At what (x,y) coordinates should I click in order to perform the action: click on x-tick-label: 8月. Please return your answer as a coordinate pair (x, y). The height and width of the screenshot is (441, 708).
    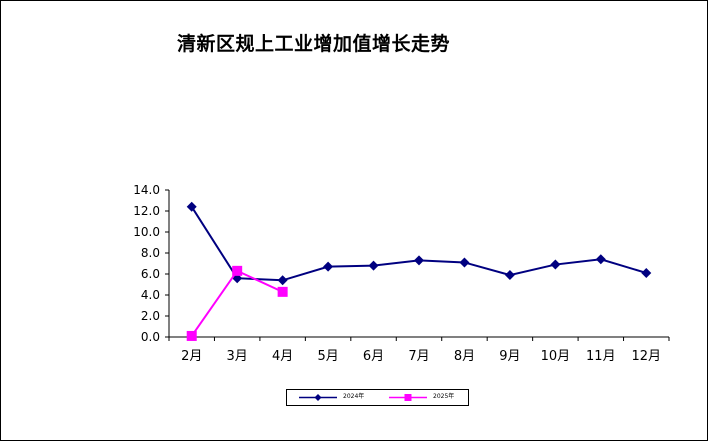
    Looking at the image, I should click on (464, 356).